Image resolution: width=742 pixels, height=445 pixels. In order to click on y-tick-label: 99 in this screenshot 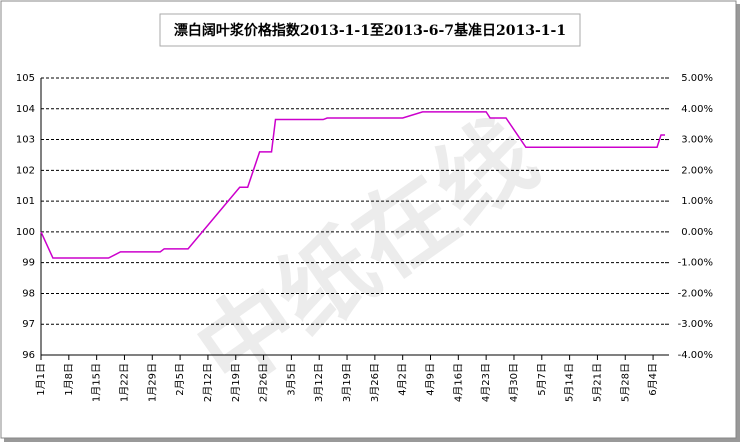, I will do `click(28, 263)`.